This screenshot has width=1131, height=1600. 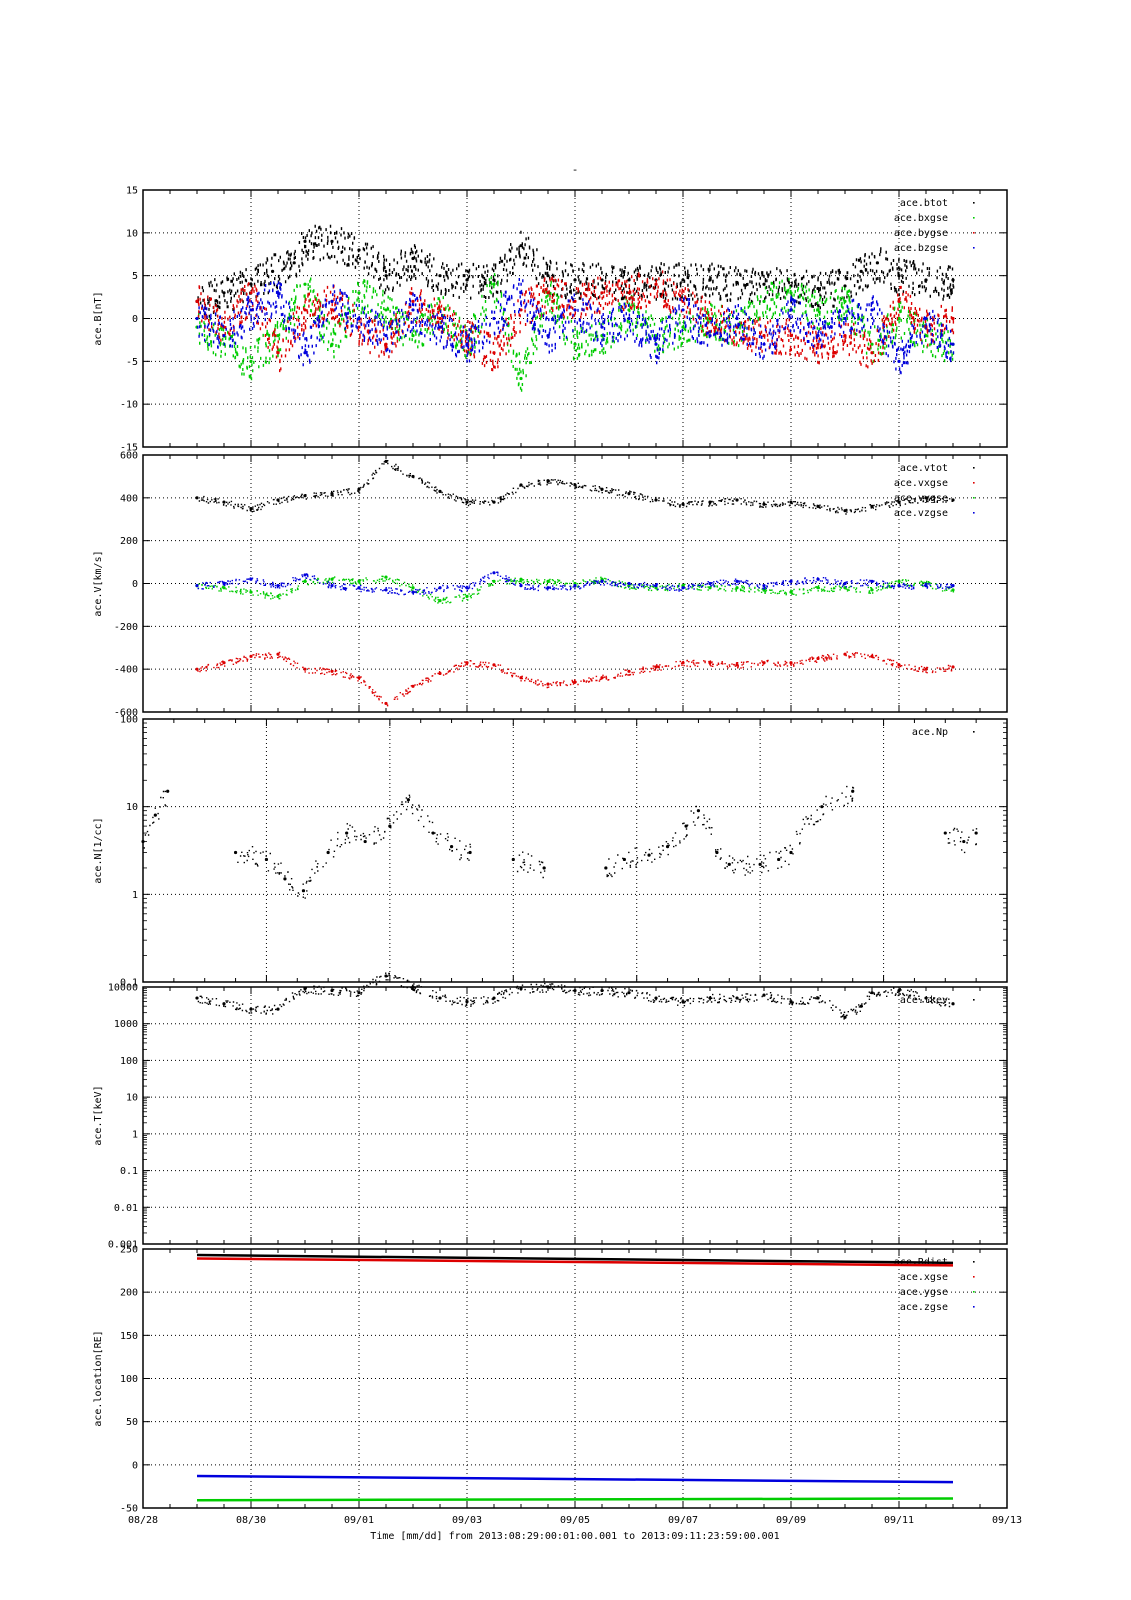 What do you see at coordinates (251, 1520) in the screenshot?
I see `x-tick-label: 08/30` at bounding box center [251, 1520].